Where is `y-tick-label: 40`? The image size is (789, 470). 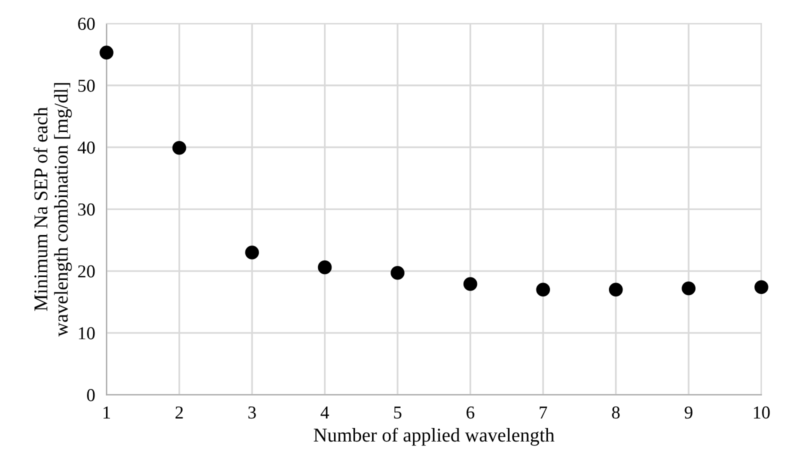 y-tick-label: 40 is located at coordinates (86, 148).